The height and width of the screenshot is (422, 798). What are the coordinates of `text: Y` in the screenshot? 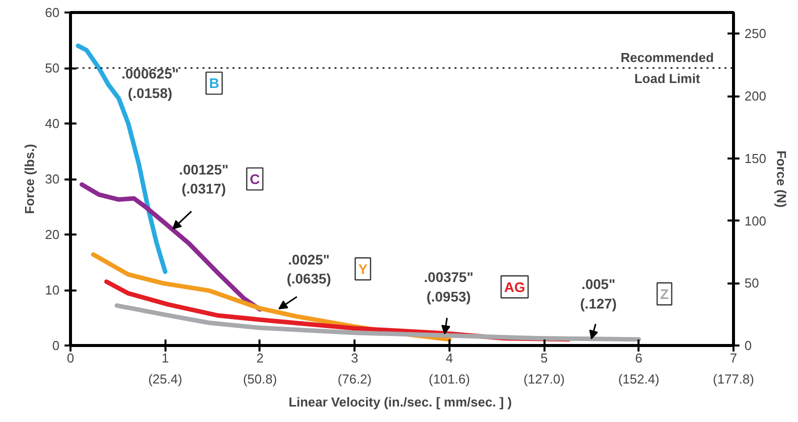 It's located at (363, 268).